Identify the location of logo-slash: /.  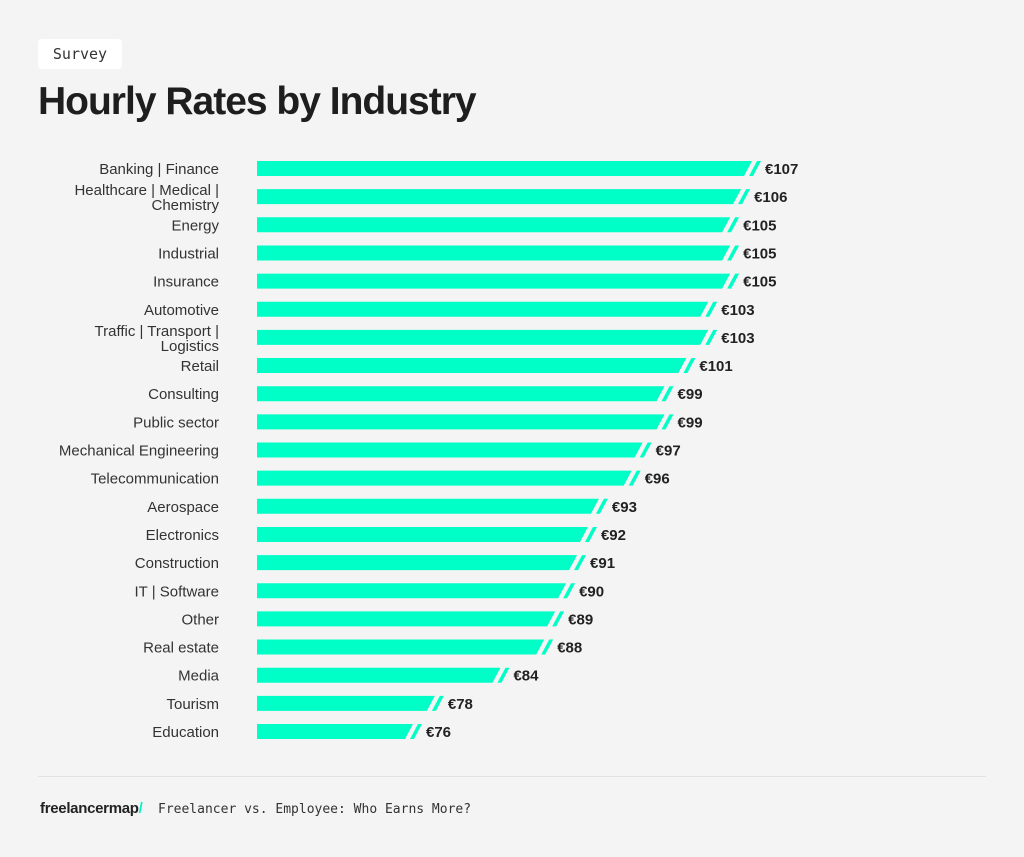
(140, 808).